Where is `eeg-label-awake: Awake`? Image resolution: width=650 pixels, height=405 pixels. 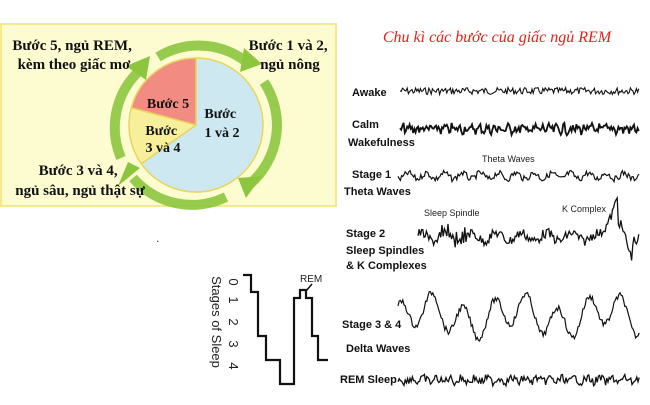 eeg-label-awake: Awake is located at coordinates (369, 93).